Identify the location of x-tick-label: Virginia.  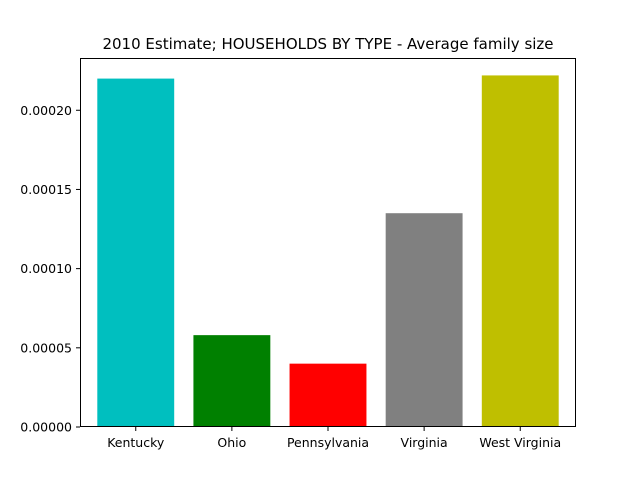
(424, 442).